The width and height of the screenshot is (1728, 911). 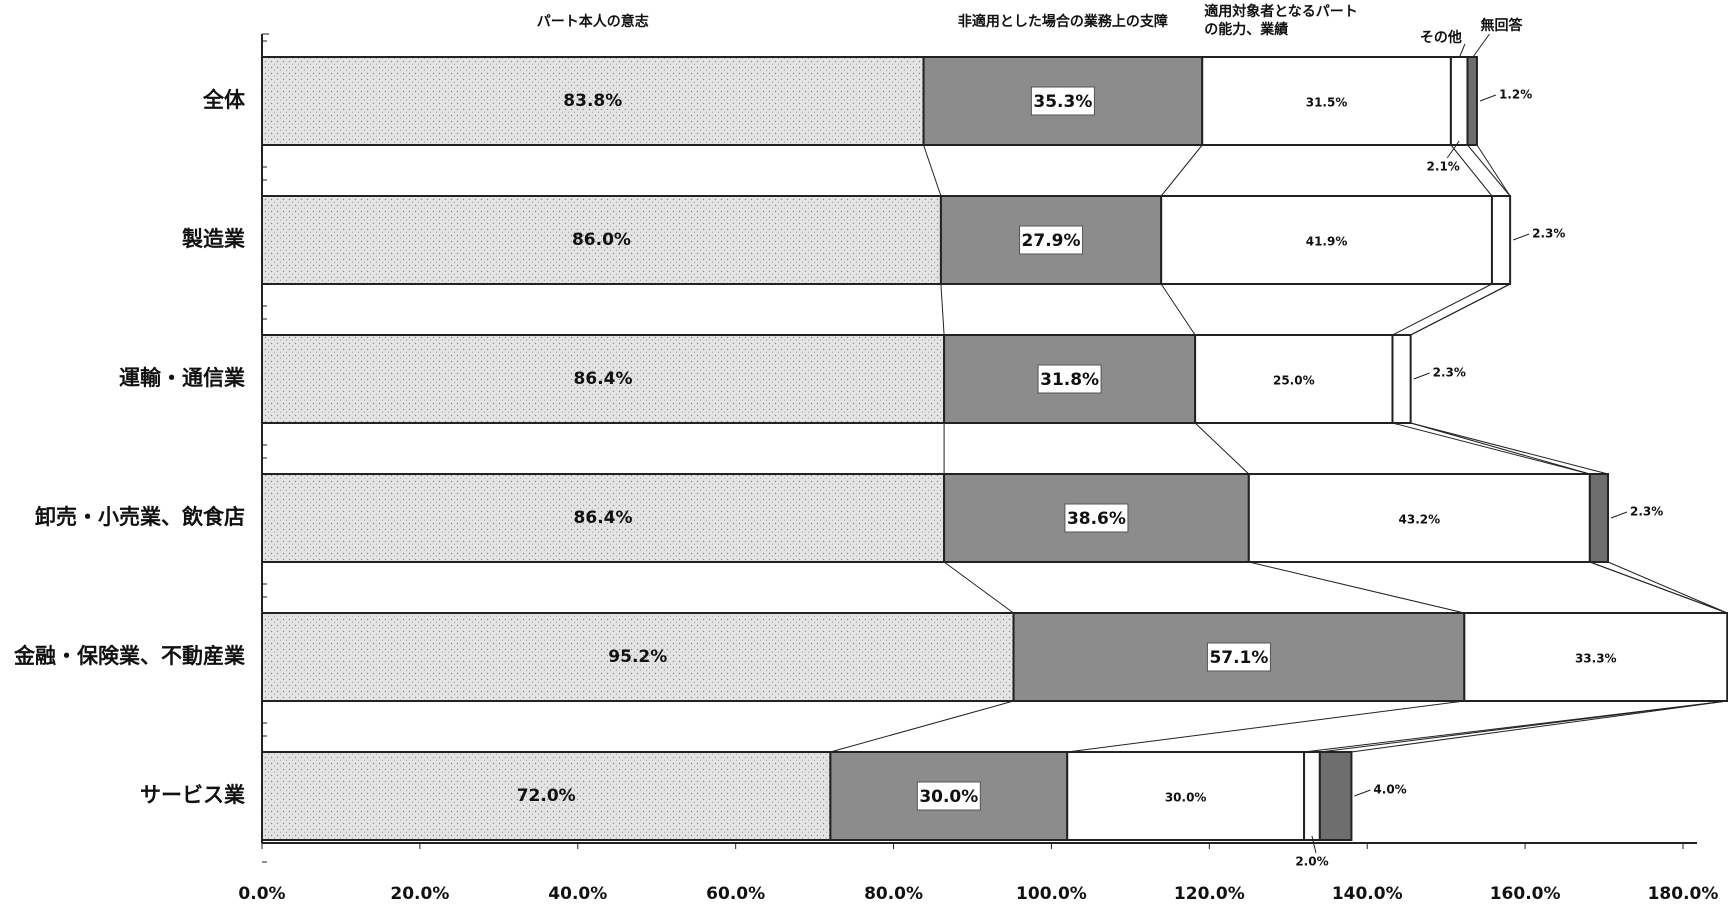 What do you see at coordinates (577, 894) in the screenshot?
I see `x-tick-label: 40.0%` at bounding box center [577, 894].